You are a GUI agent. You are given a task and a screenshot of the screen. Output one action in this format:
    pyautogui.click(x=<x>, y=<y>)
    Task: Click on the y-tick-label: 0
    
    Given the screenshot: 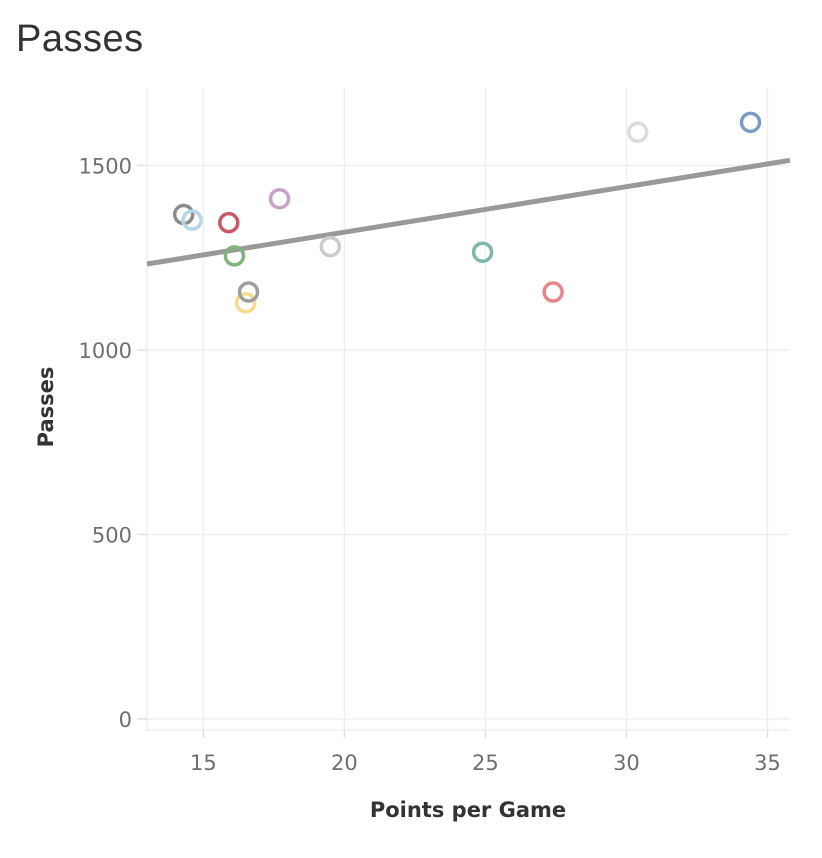 What is the action you would take?
    pyautogui.click(x=125, y=720)
    